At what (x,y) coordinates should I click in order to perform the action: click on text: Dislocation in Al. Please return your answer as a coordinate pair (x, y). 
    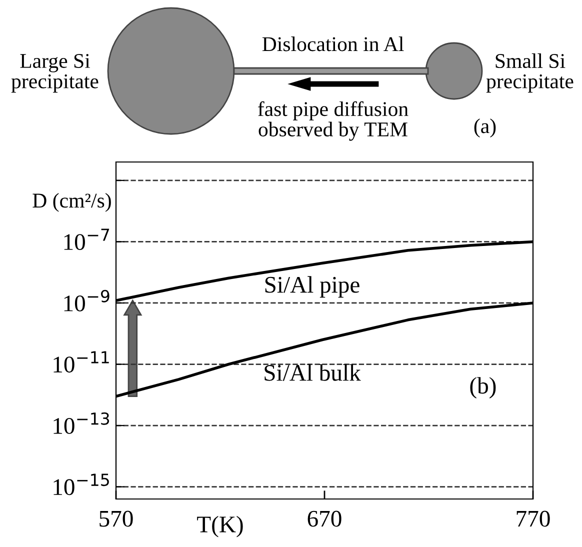
    Looking at the image, I should click on (333, 44).